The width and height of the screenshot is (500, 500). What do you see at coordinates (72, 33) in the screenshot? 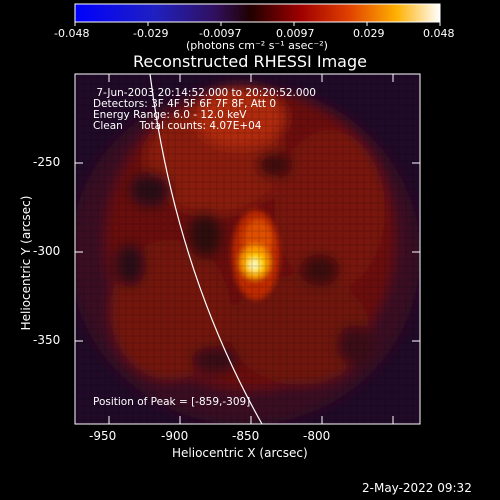
I see `colorbar-tick: -0.048` at bounding box center [72, 33].